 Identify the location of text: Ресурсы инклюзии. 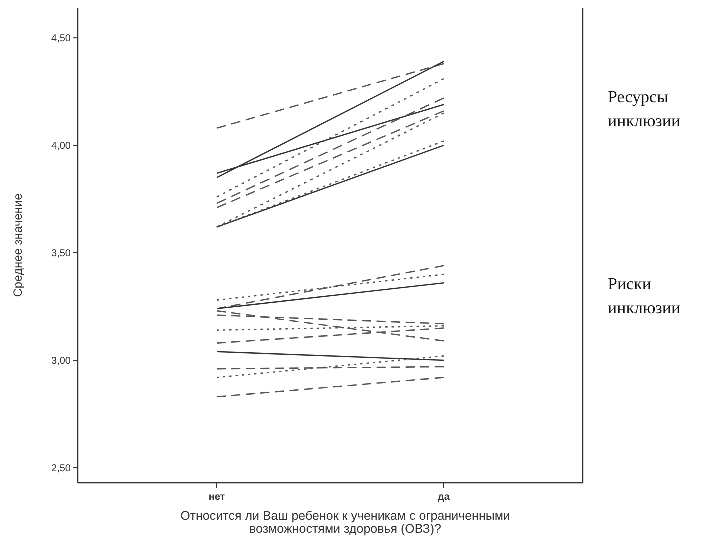
(644, 109).